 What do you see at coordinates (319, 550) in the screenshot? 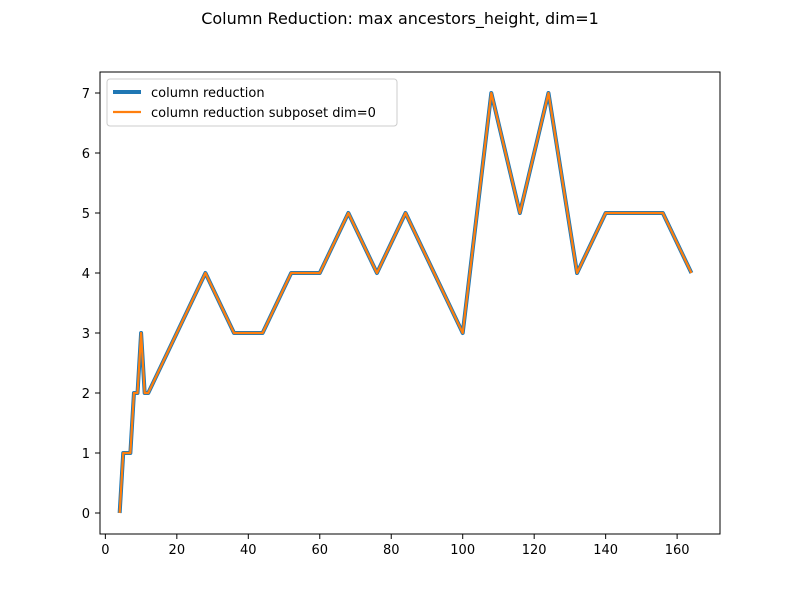
I see `x-tick-label: 60` at bounding box center [319, 550].